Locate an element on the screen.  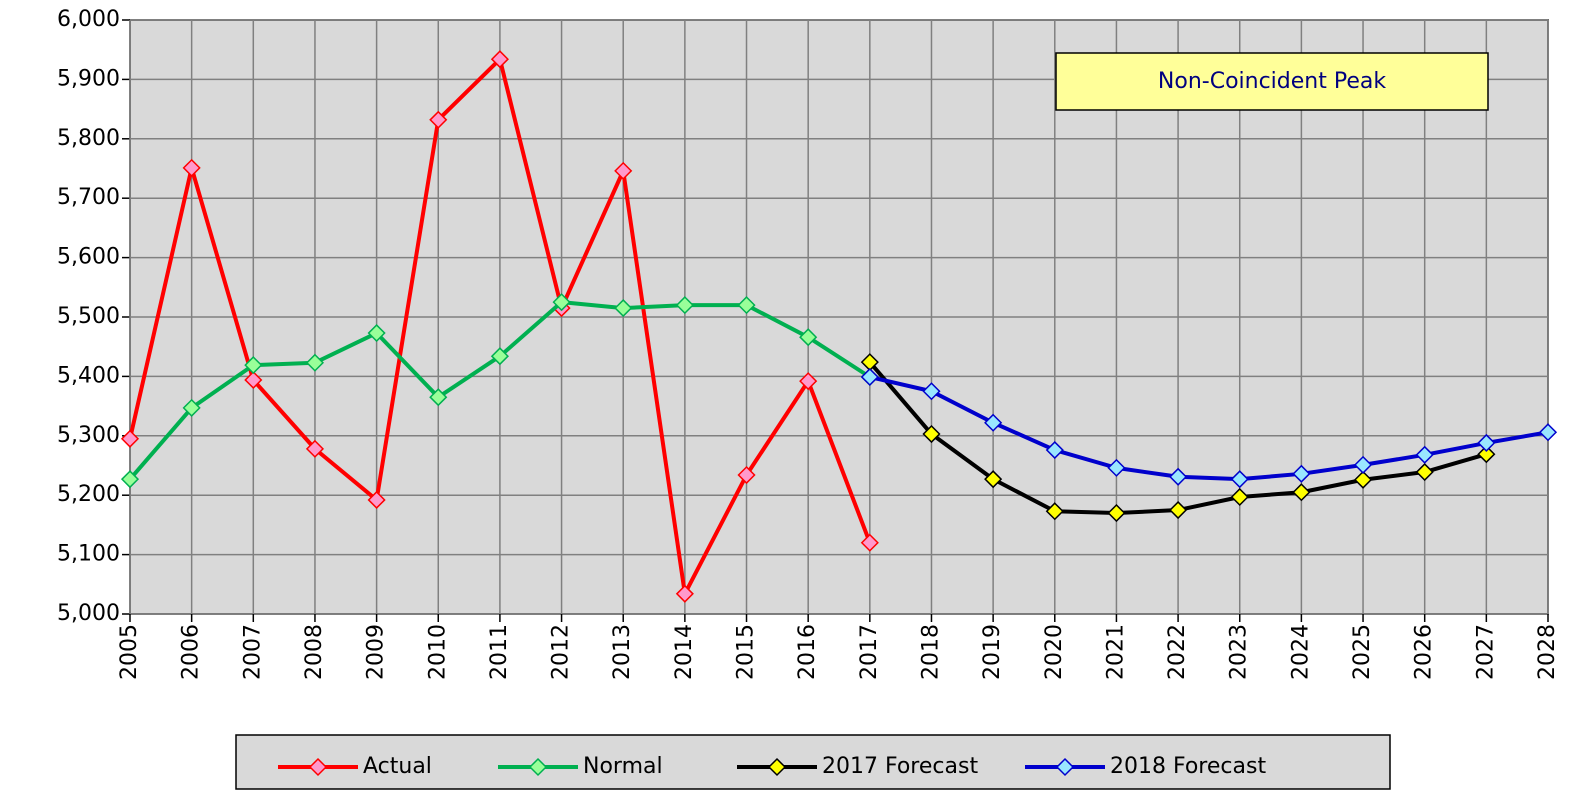
x-tick-label: 2013 is located at coordinates (622, 652).